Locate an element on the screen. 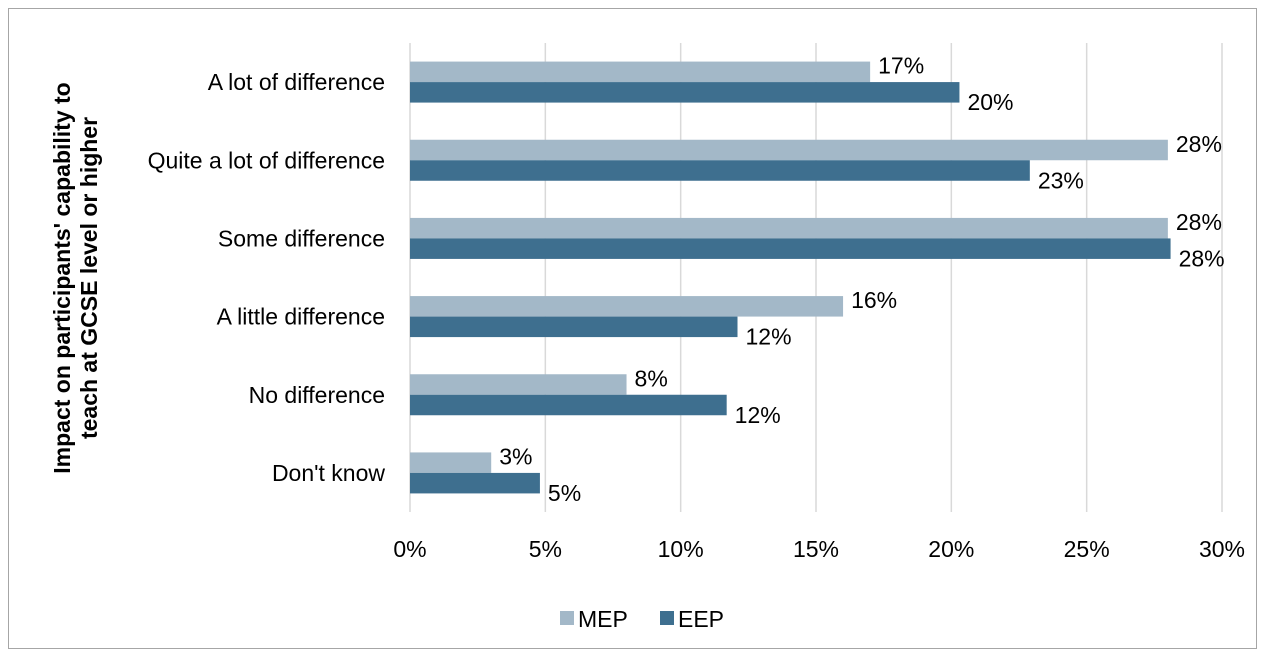 The height and width of the screenshot is (653, 1263). legend-label-mep: MEP is located at coordinates (603, 619).